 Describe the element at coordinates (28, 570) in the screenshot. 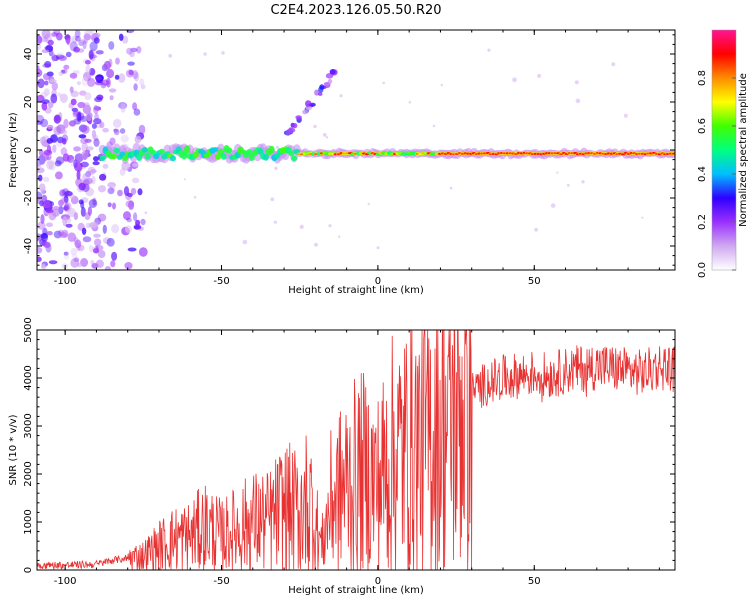

I see `y-tick-label: 0` at that location.